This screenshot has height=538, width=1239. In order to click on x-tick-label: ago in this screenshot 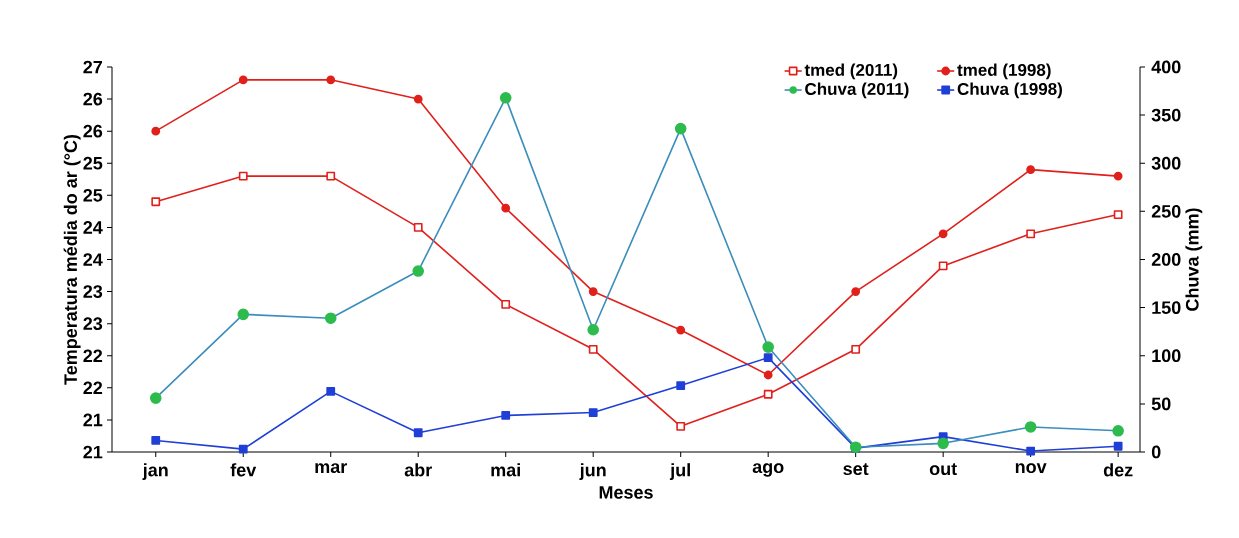, I will do `click(768, 470)`.